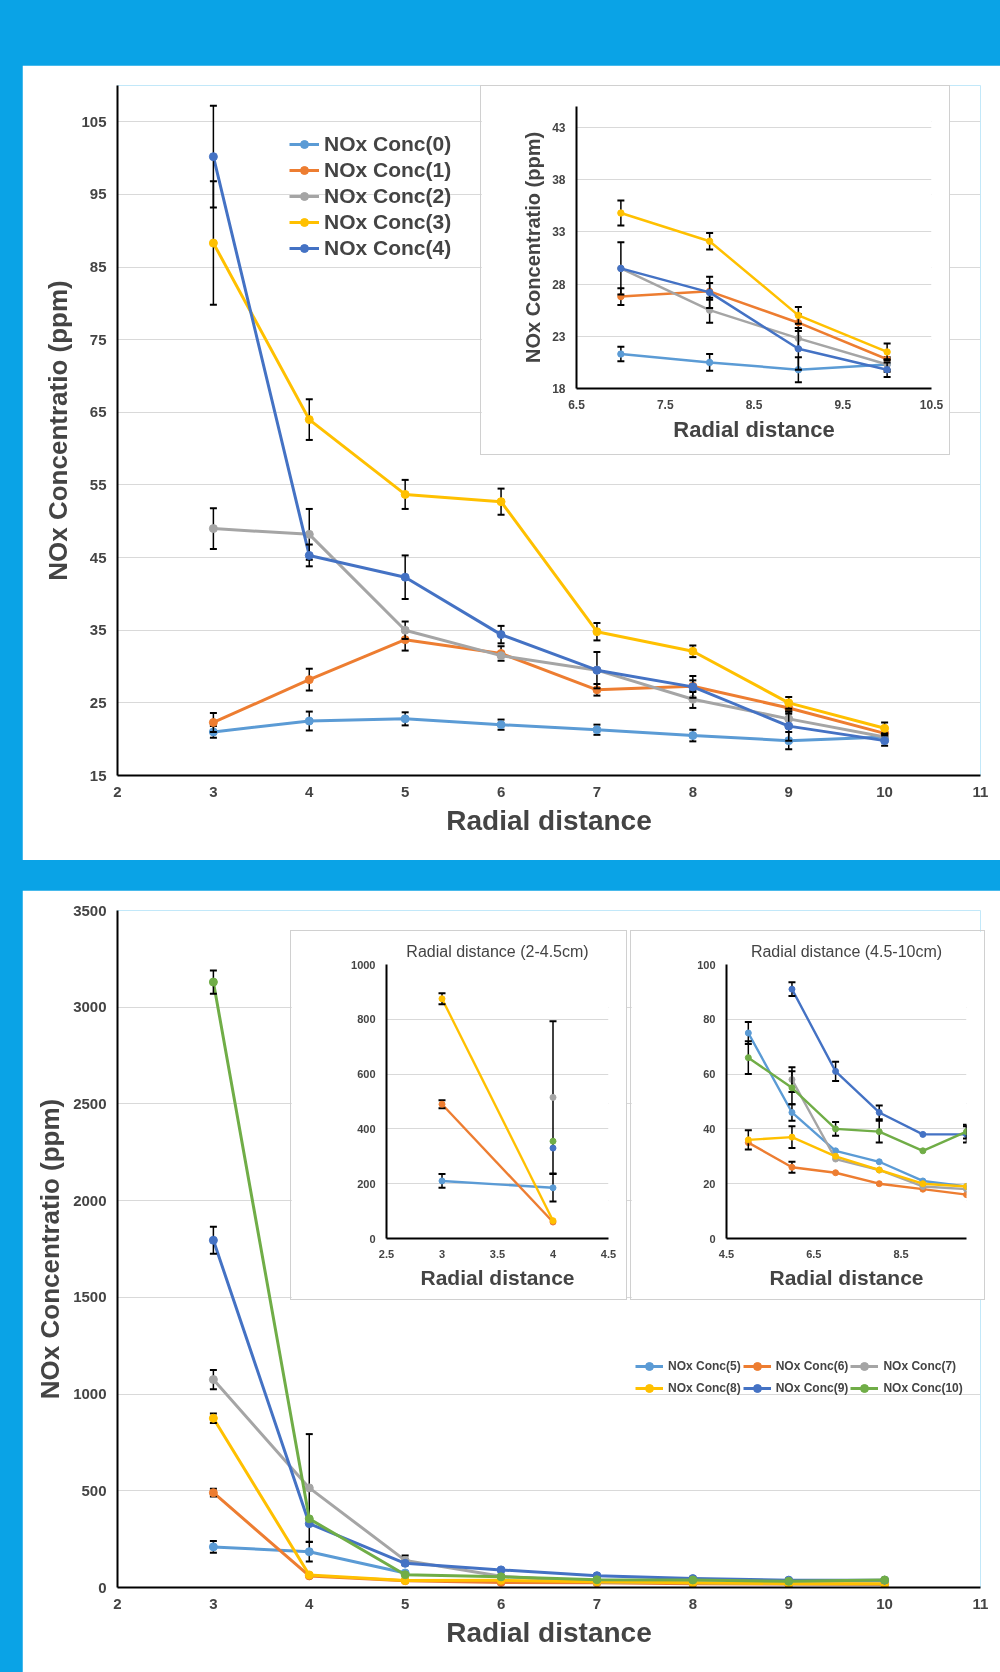 This screenshot has height=1672, width=1000. What do you see at coordinates (388, 248) in the screenshot?
I see `legend-label: NOx Conc(4)` at bounding box center [388, 248].